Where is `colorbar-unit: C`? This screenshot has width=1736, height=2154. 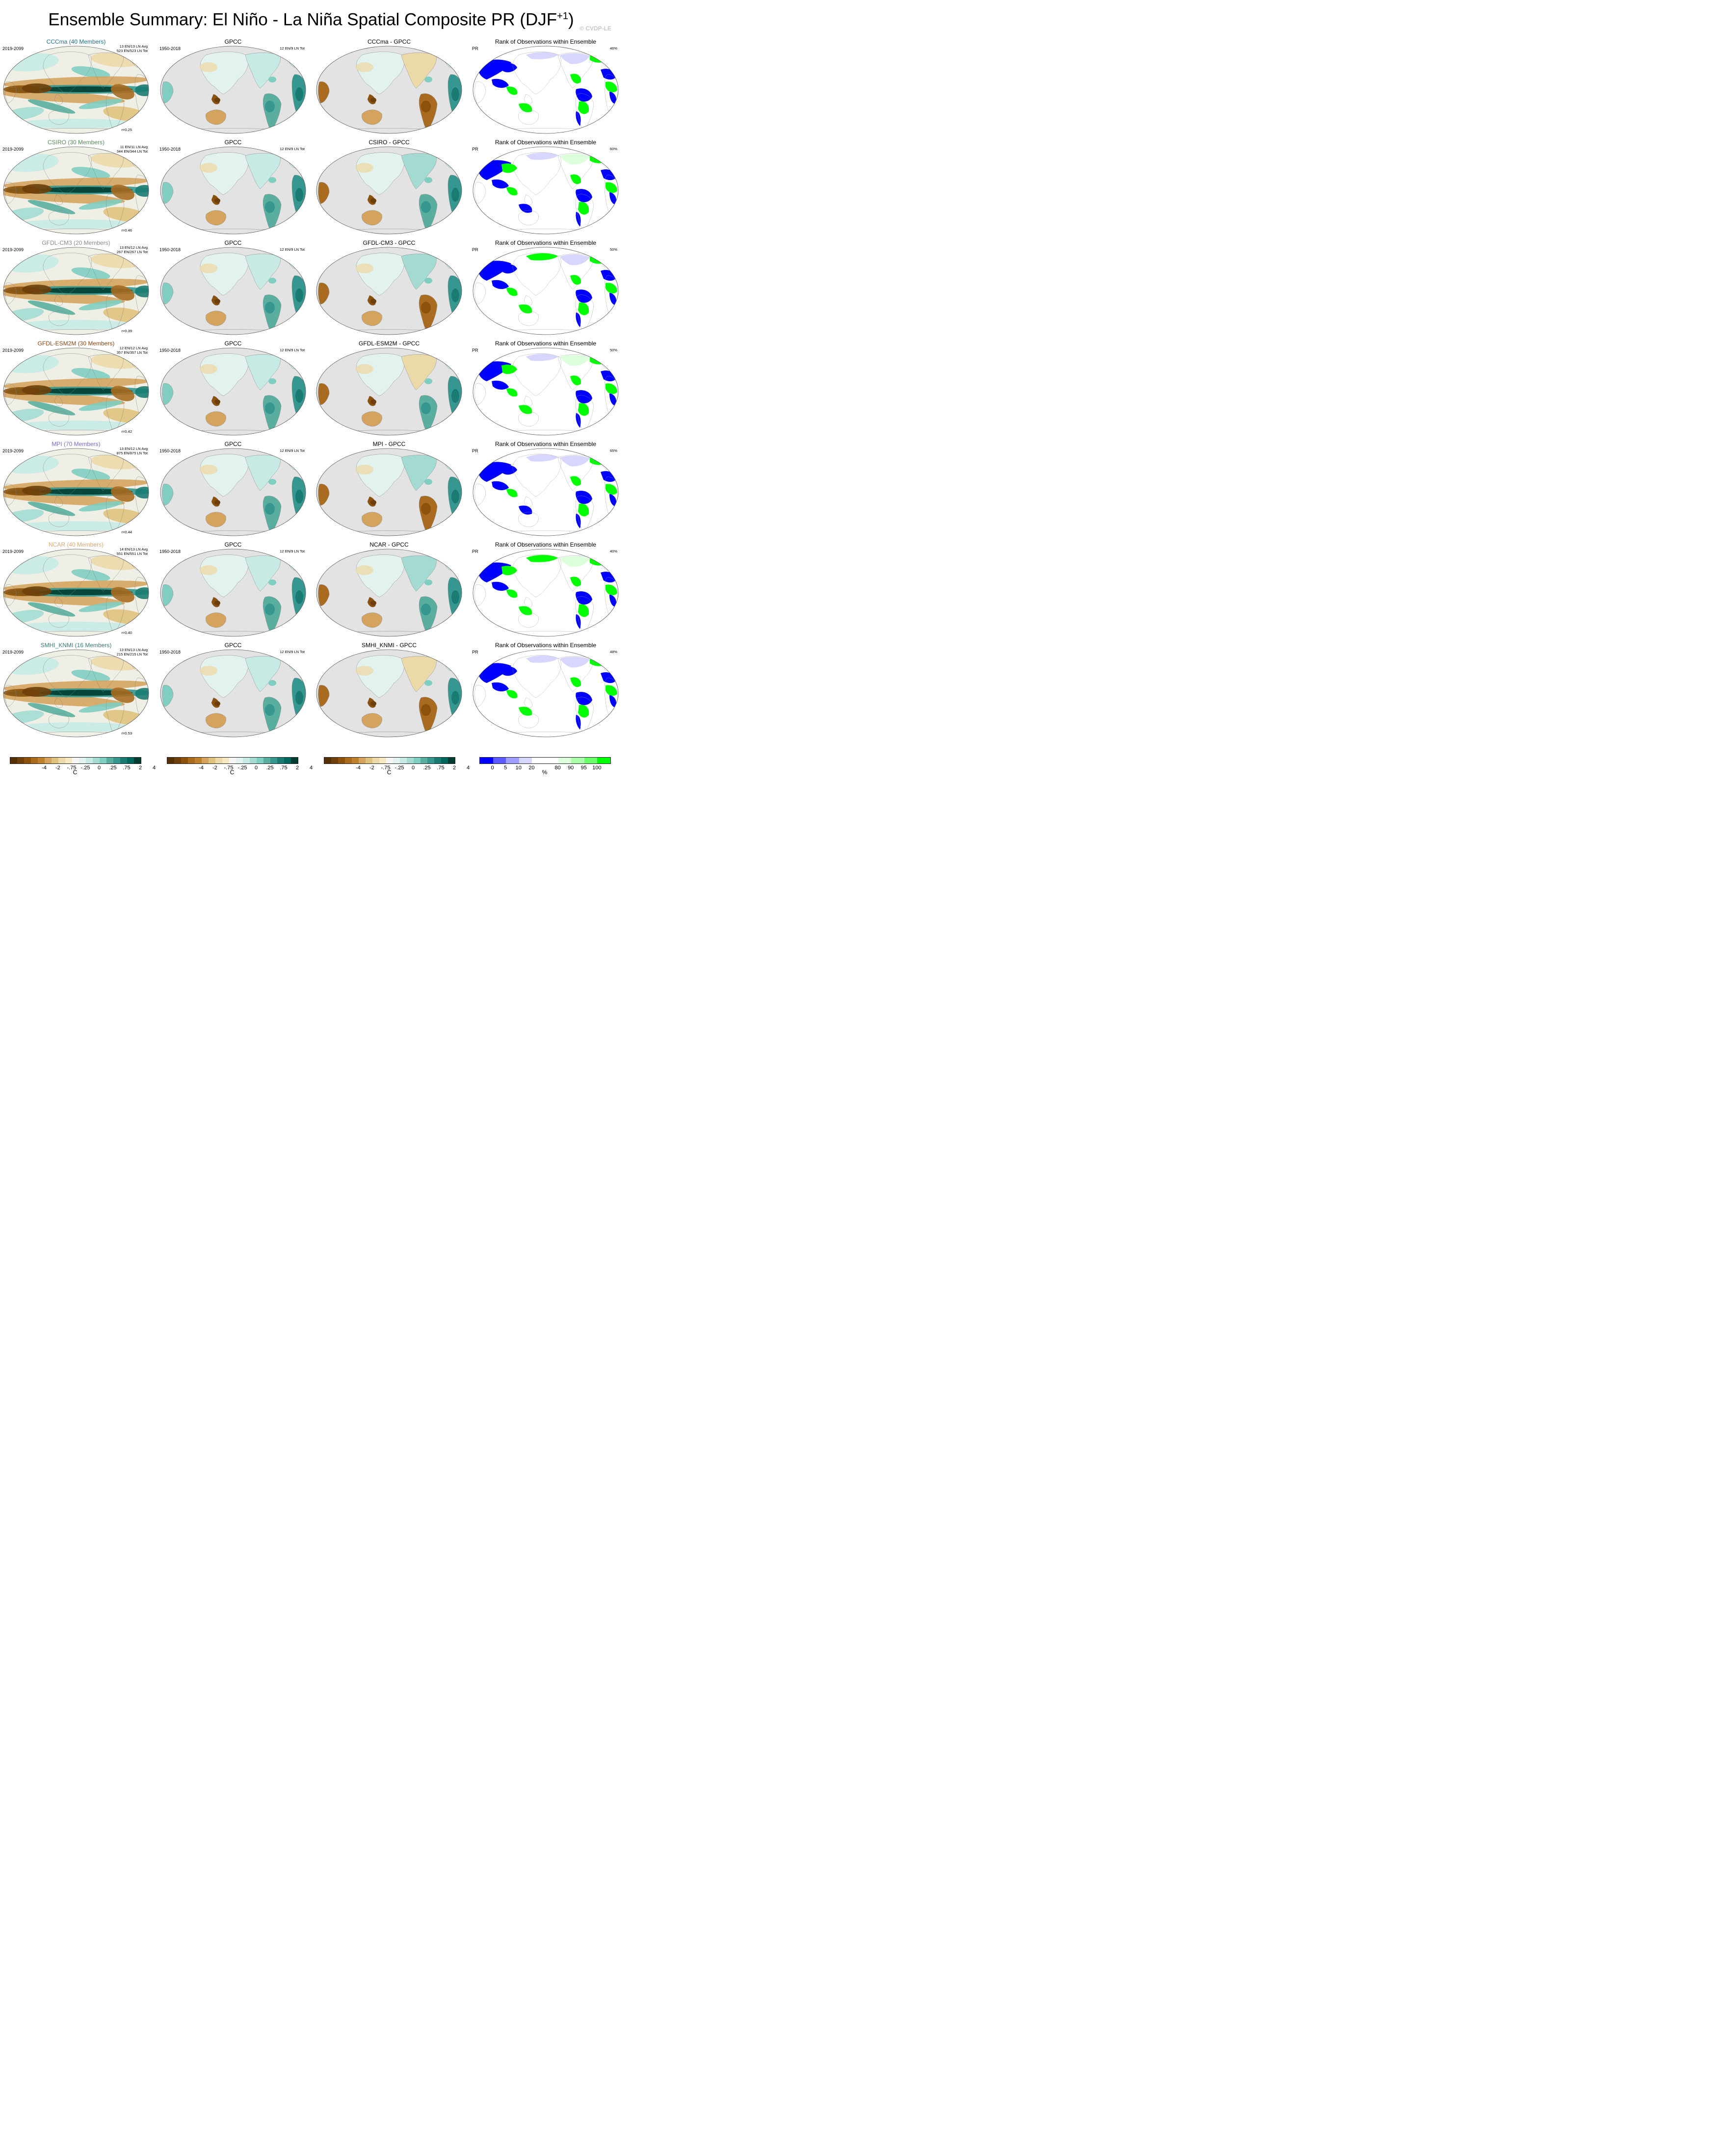
colorbar-unit: C is located at coordinates (389, 772).